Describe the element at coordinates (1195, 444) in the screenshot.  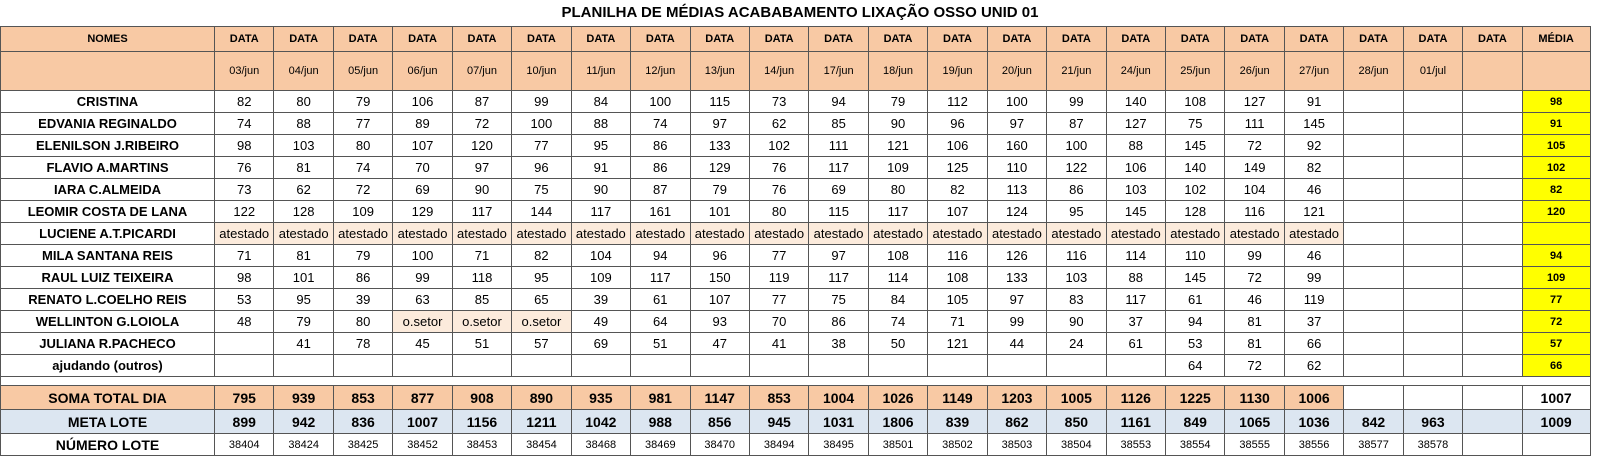
I see `lote-value-cell: 38554` at that location.